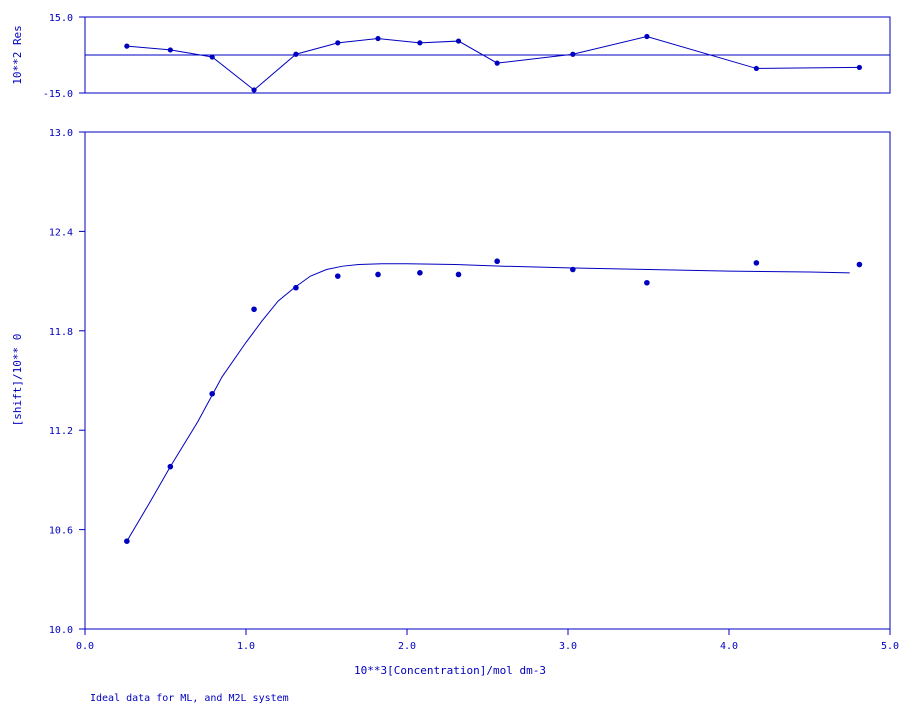  Describe the element at coordinates (407, 646) in the screenshot. I see `main-x-tick-label: 2.0` at that location.